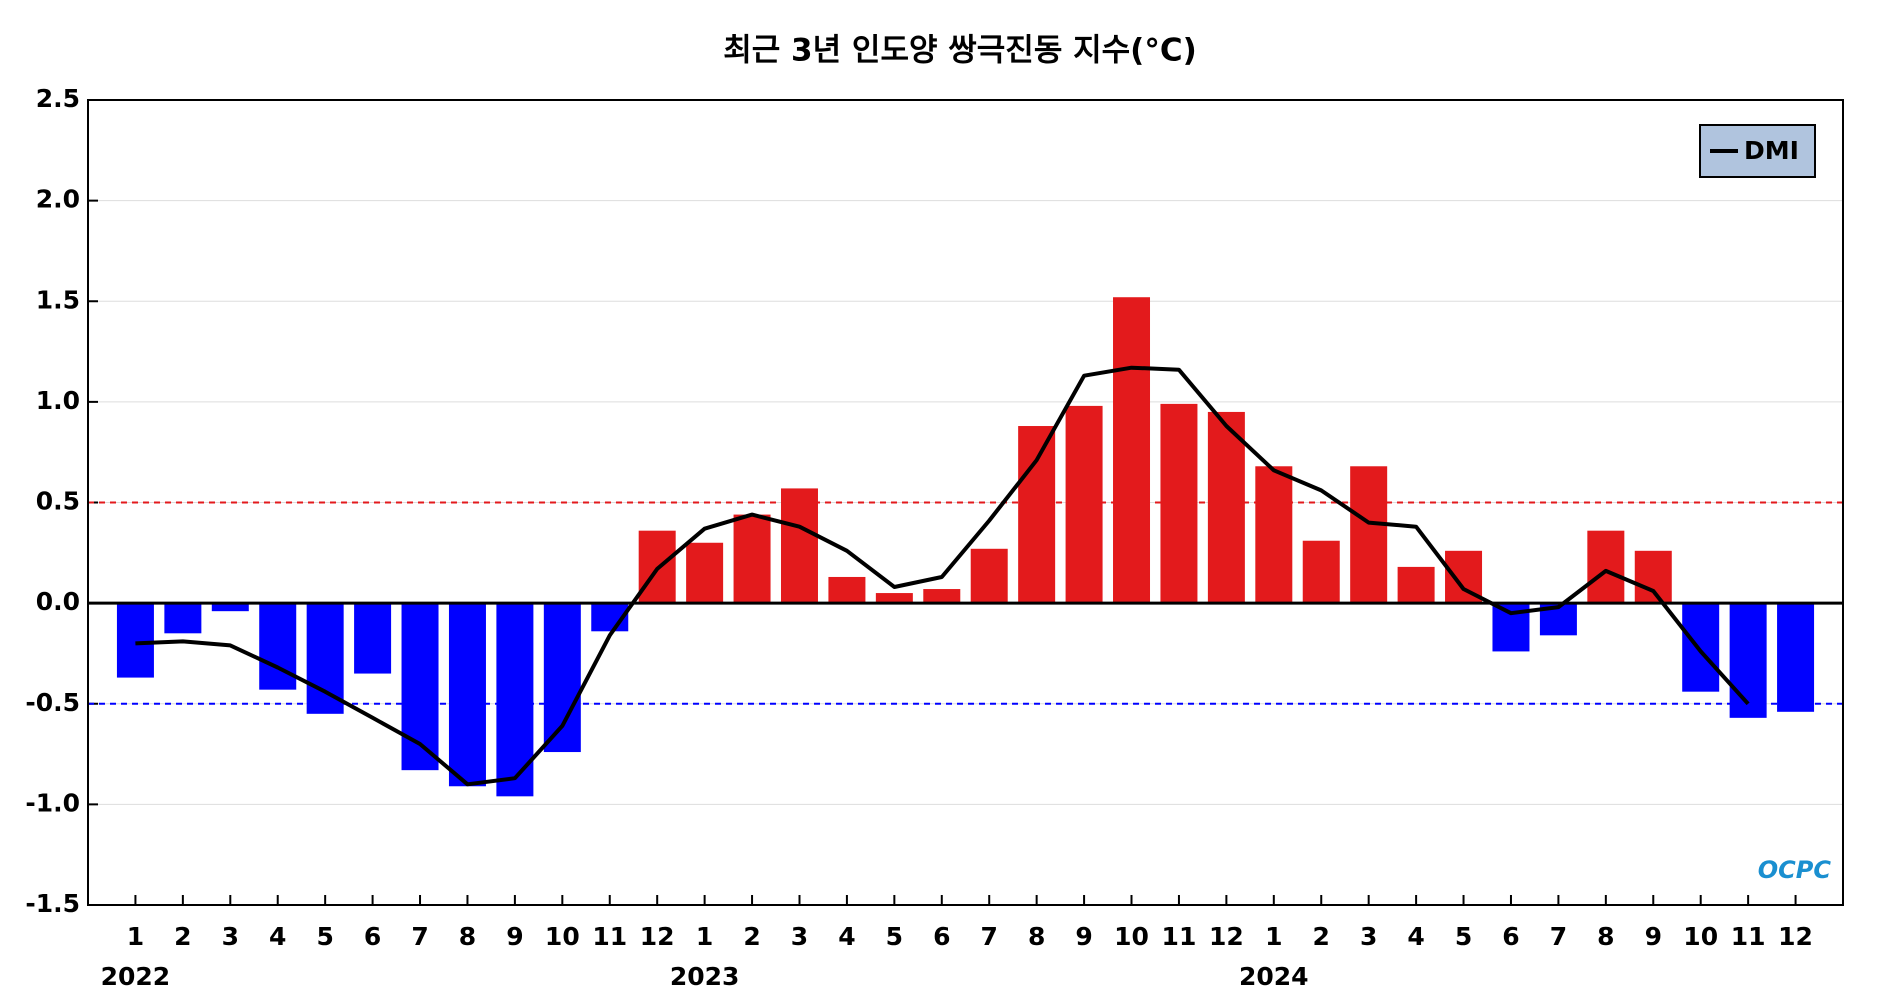 This screenshot has width=1900, height=1000. What do you see at coordinates (58, 601) in the screenshot?
I see `y-tick-label: 0.0` at bounding box center [58, 601].